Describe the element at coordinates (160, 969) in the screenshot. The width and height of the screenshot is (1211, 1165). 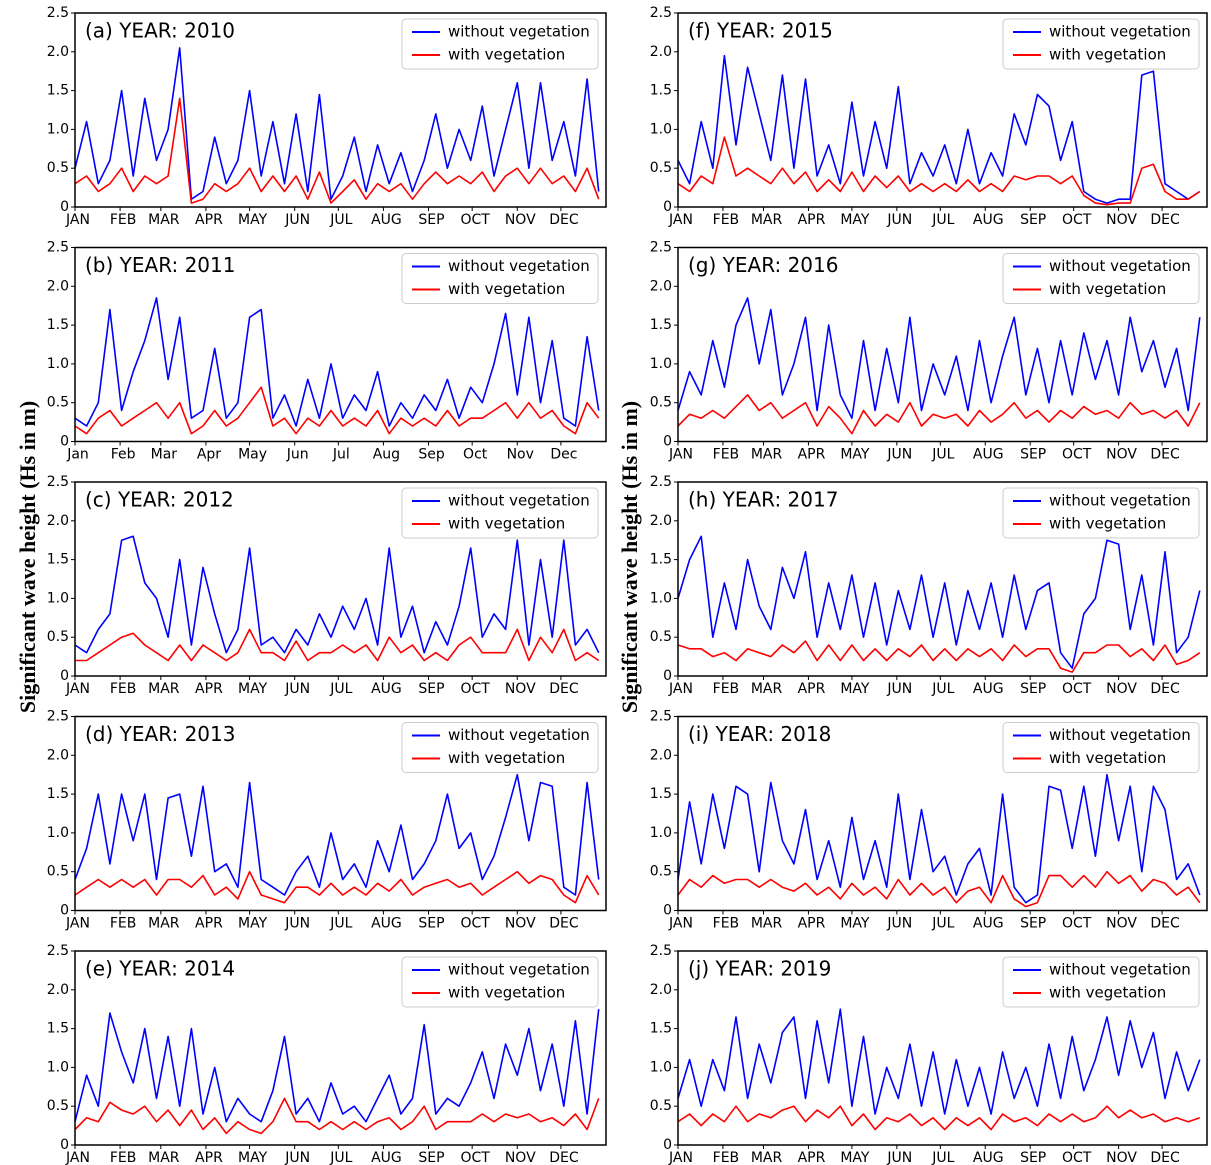
I see `panel-title: (e) YEAR: 2014` at that location.